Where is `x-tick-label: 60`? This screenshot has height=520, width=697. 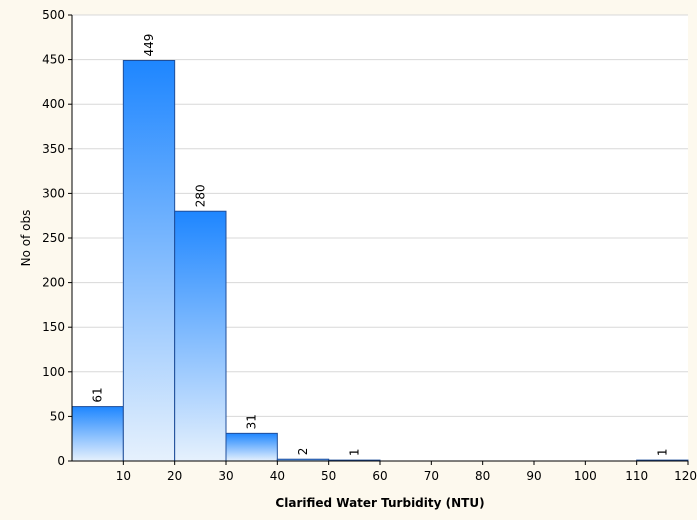 x-tick-label: 60 is located at coordinates (379, 476).